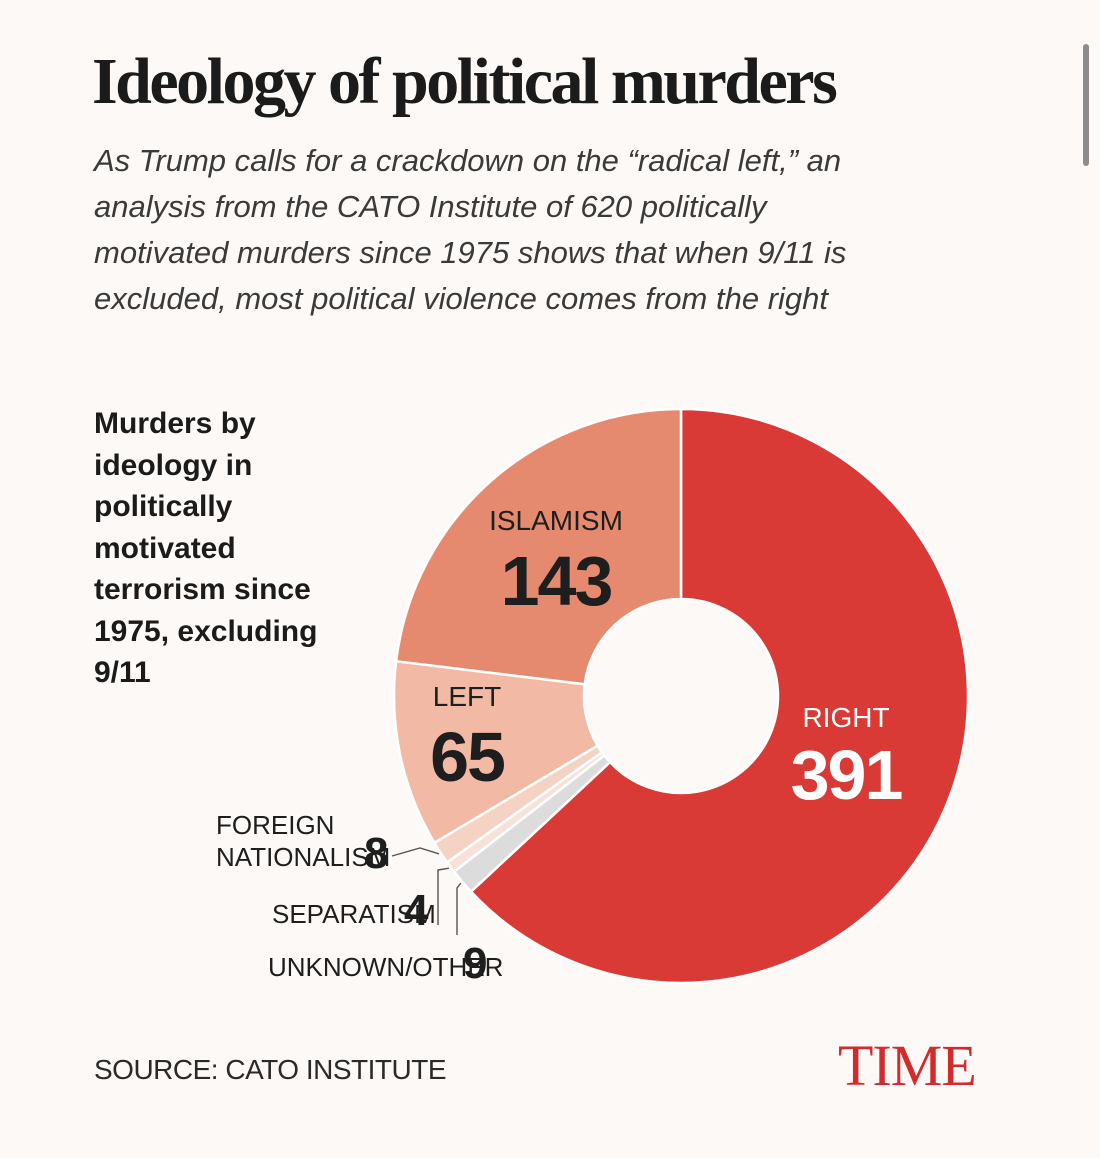 Image resolution: width=1100 pixels, height=1158 pixels. I want to click on chart-title: Ideology of political murders, so click(465, 81).